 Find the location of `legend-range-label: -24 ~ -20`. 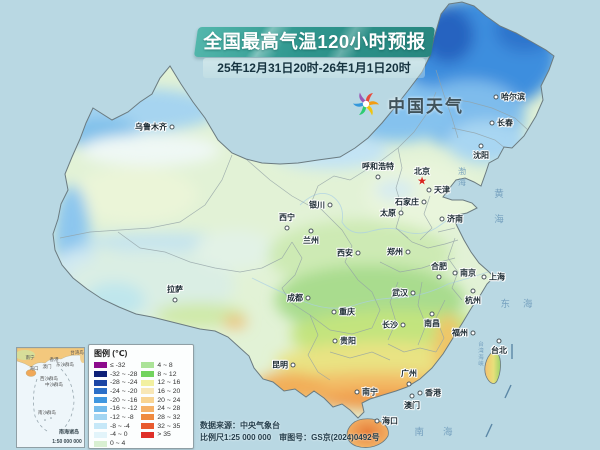

legend-range-label: -24 ~ -20 is located at coordinates (124, 391).